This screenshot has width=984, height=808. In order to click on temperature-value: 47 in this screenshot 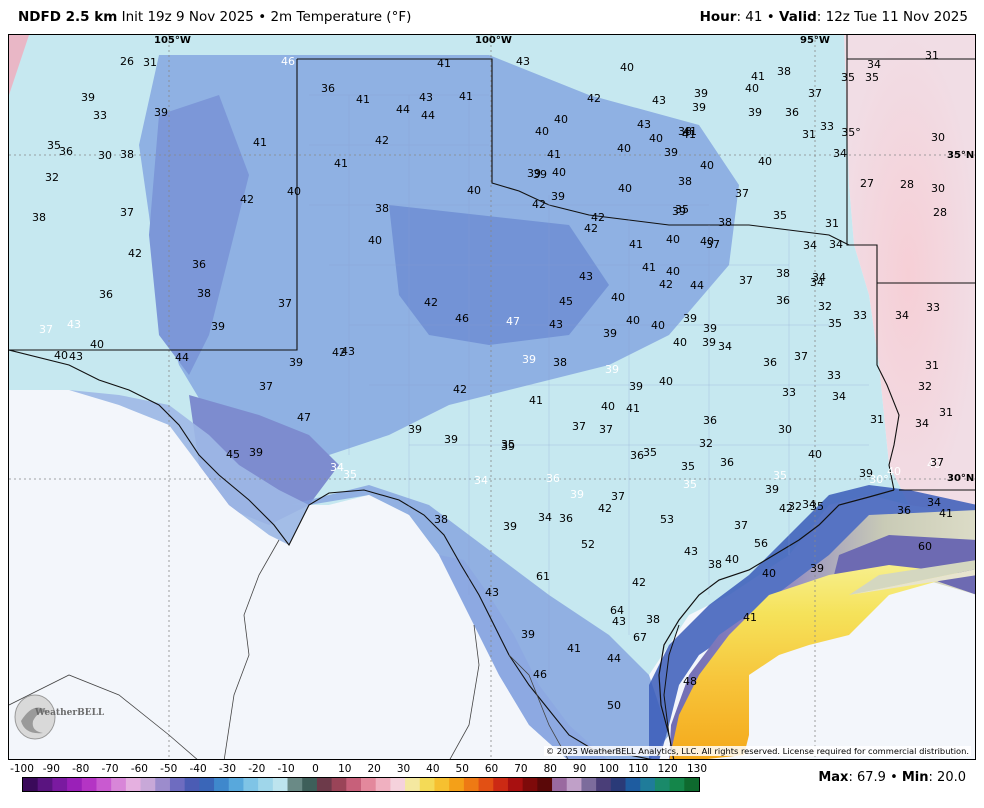, I will do `click(513, 321)`.